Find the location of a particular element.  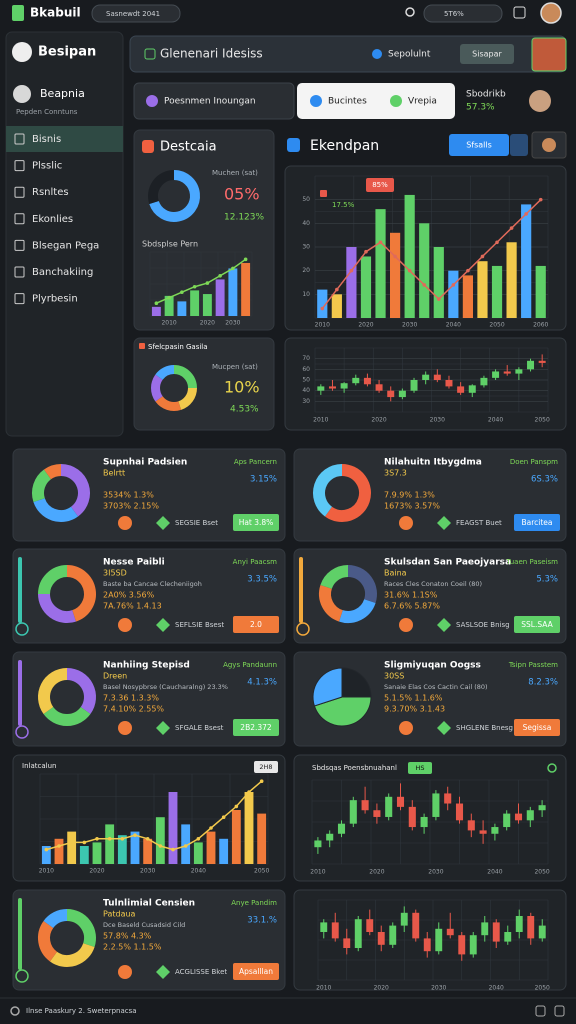

card-line: 5.1.5% 1.1.6% is located at coordinates (413, 698).